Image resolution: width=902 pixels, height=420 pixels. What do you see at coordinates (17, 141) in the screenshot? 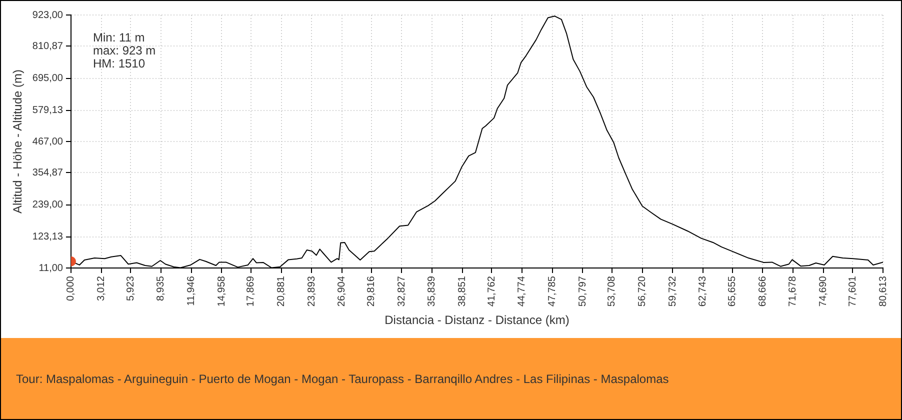
I see `y-axis-title: Altitud - Höhe - Altitude (m)` at bounding box center [17, 141].